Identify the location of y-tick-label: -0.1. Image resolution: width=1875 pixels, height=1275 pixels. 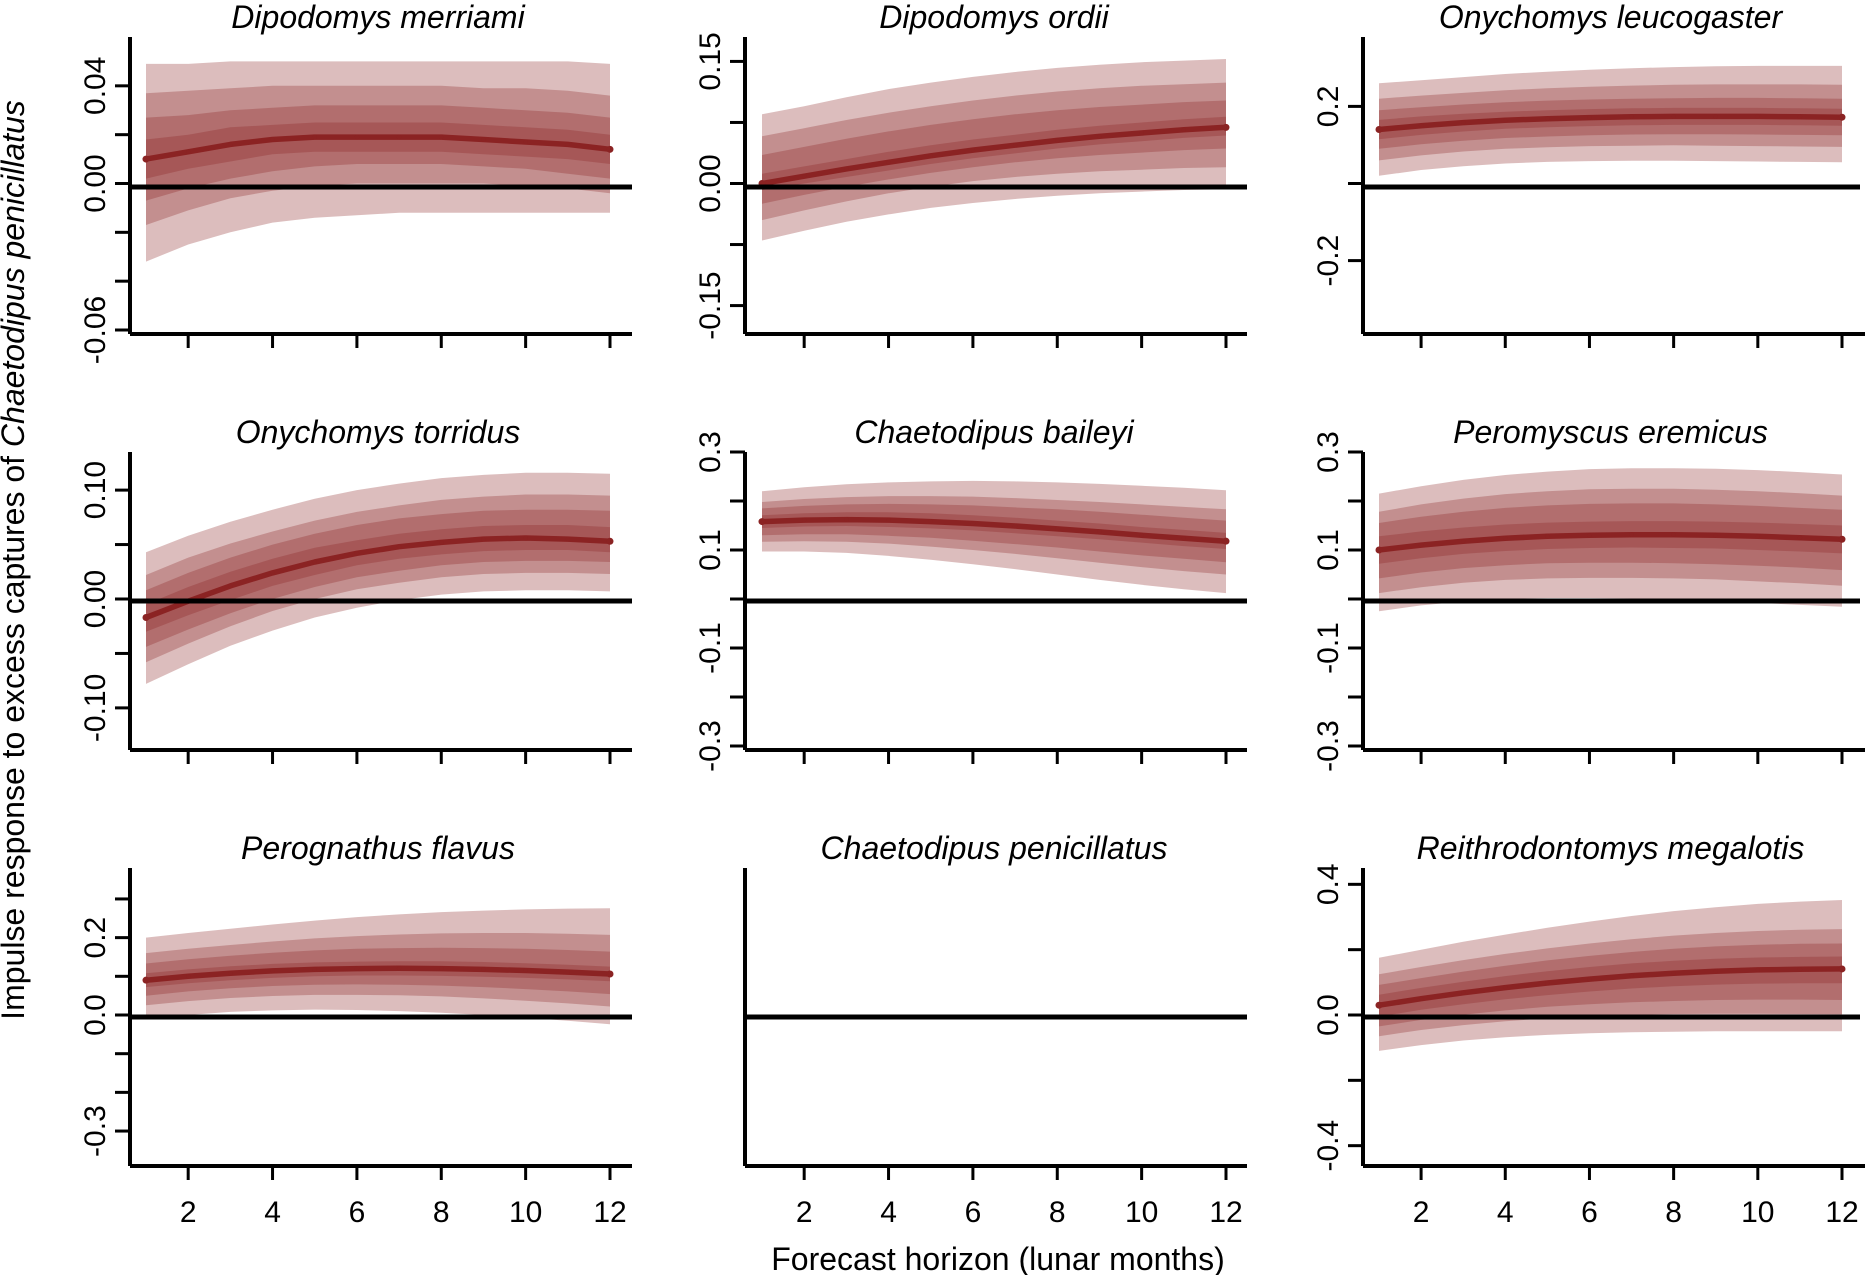
(710, 648).